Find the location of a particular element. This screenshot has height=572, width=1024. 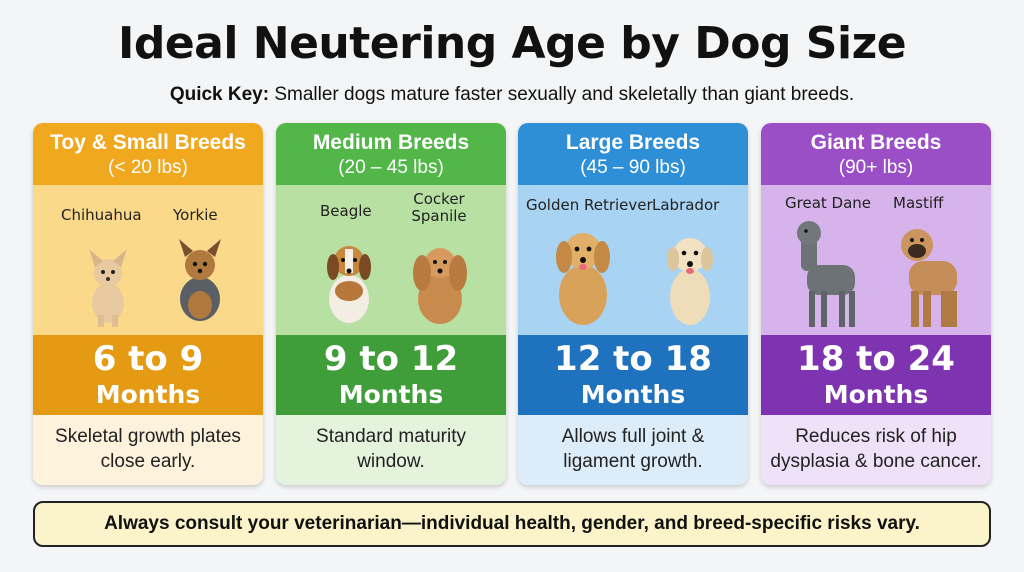

chihuahua-image is located at coordinates (108, 288).